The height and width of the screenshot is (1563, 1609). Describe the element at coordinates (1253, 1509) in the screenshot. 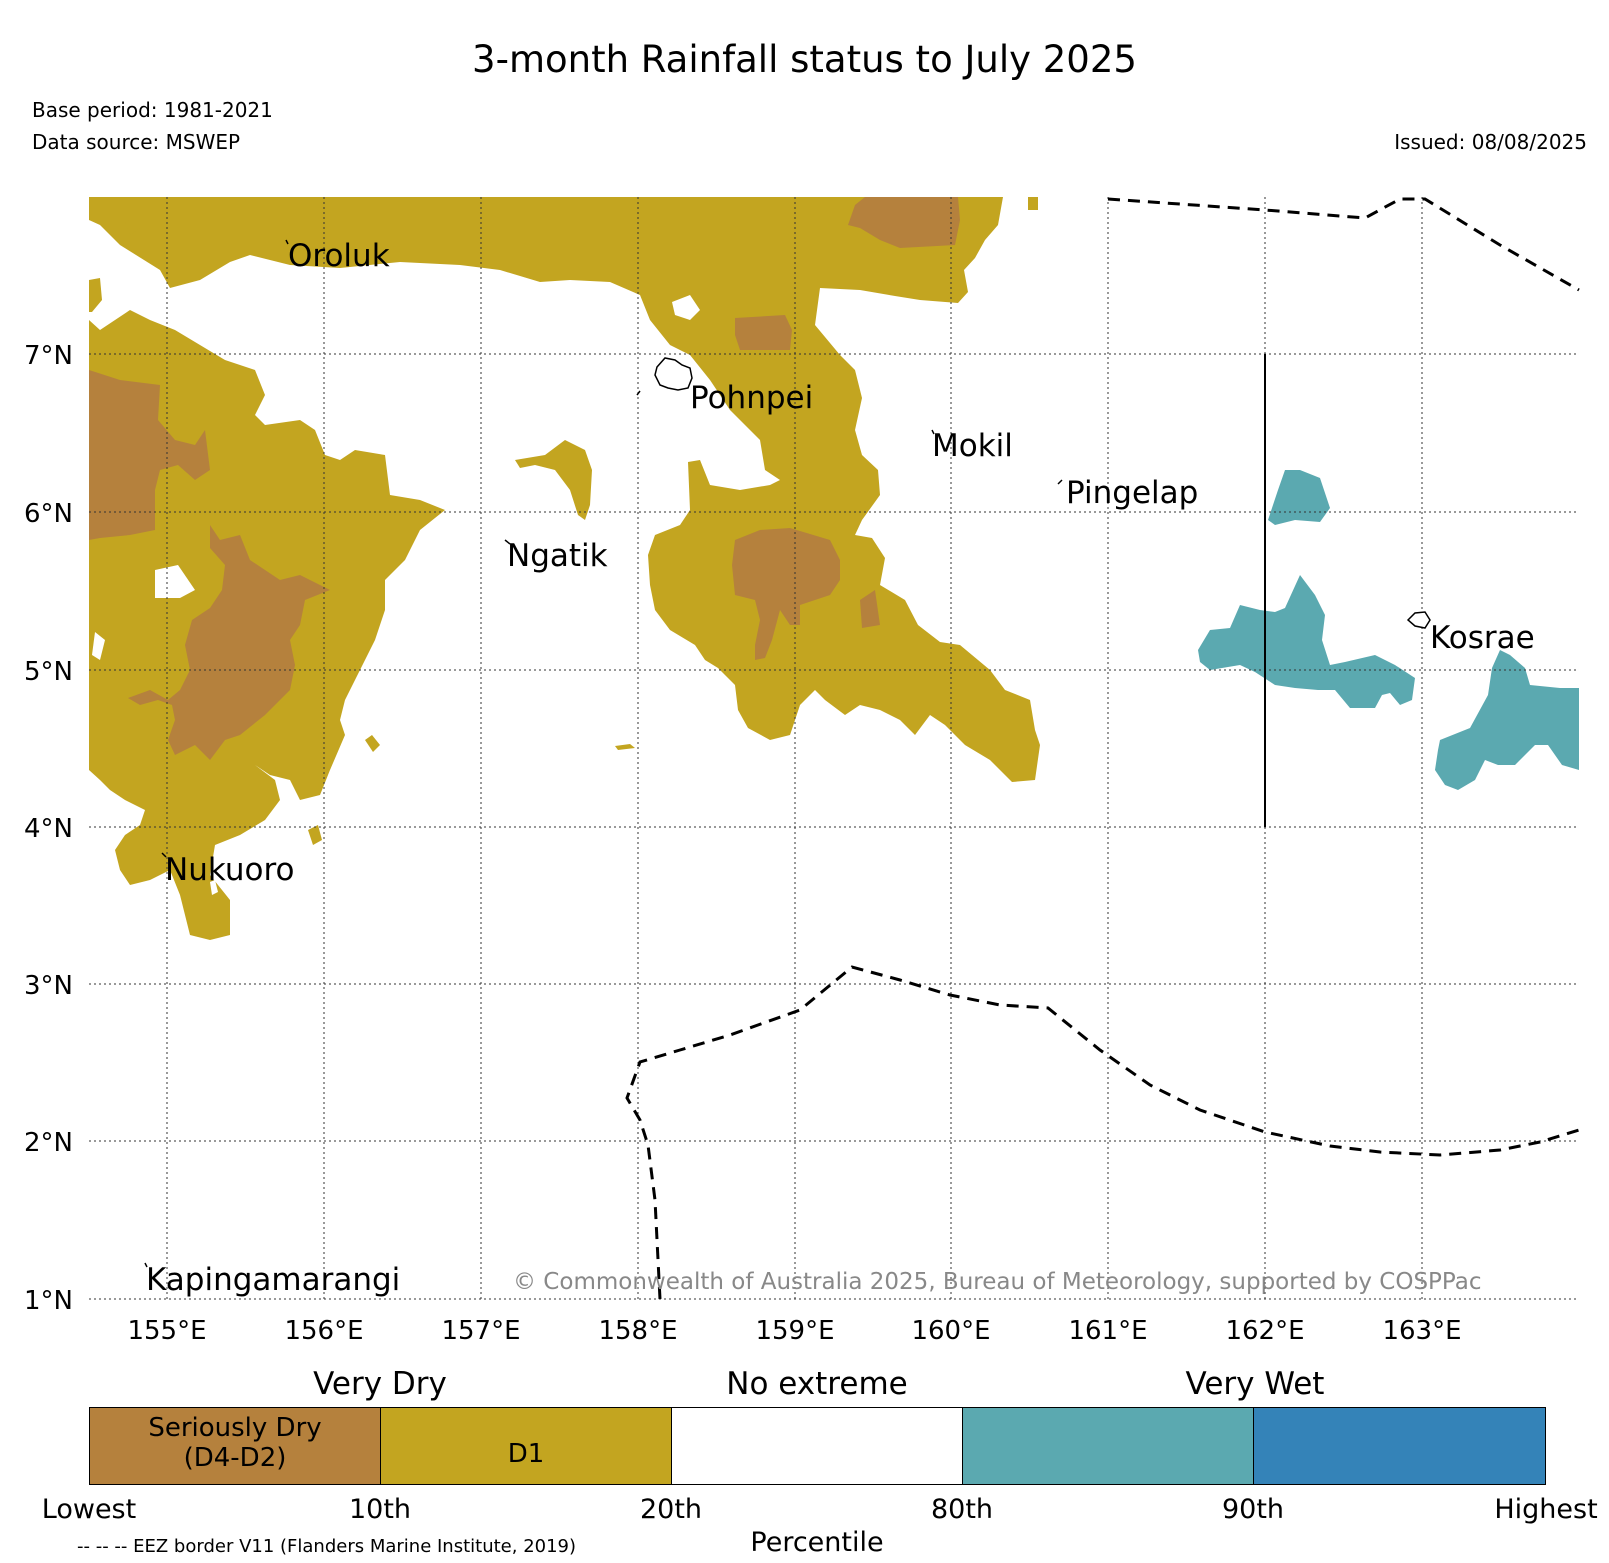

I see `percentile-90th: 90th` at that location.